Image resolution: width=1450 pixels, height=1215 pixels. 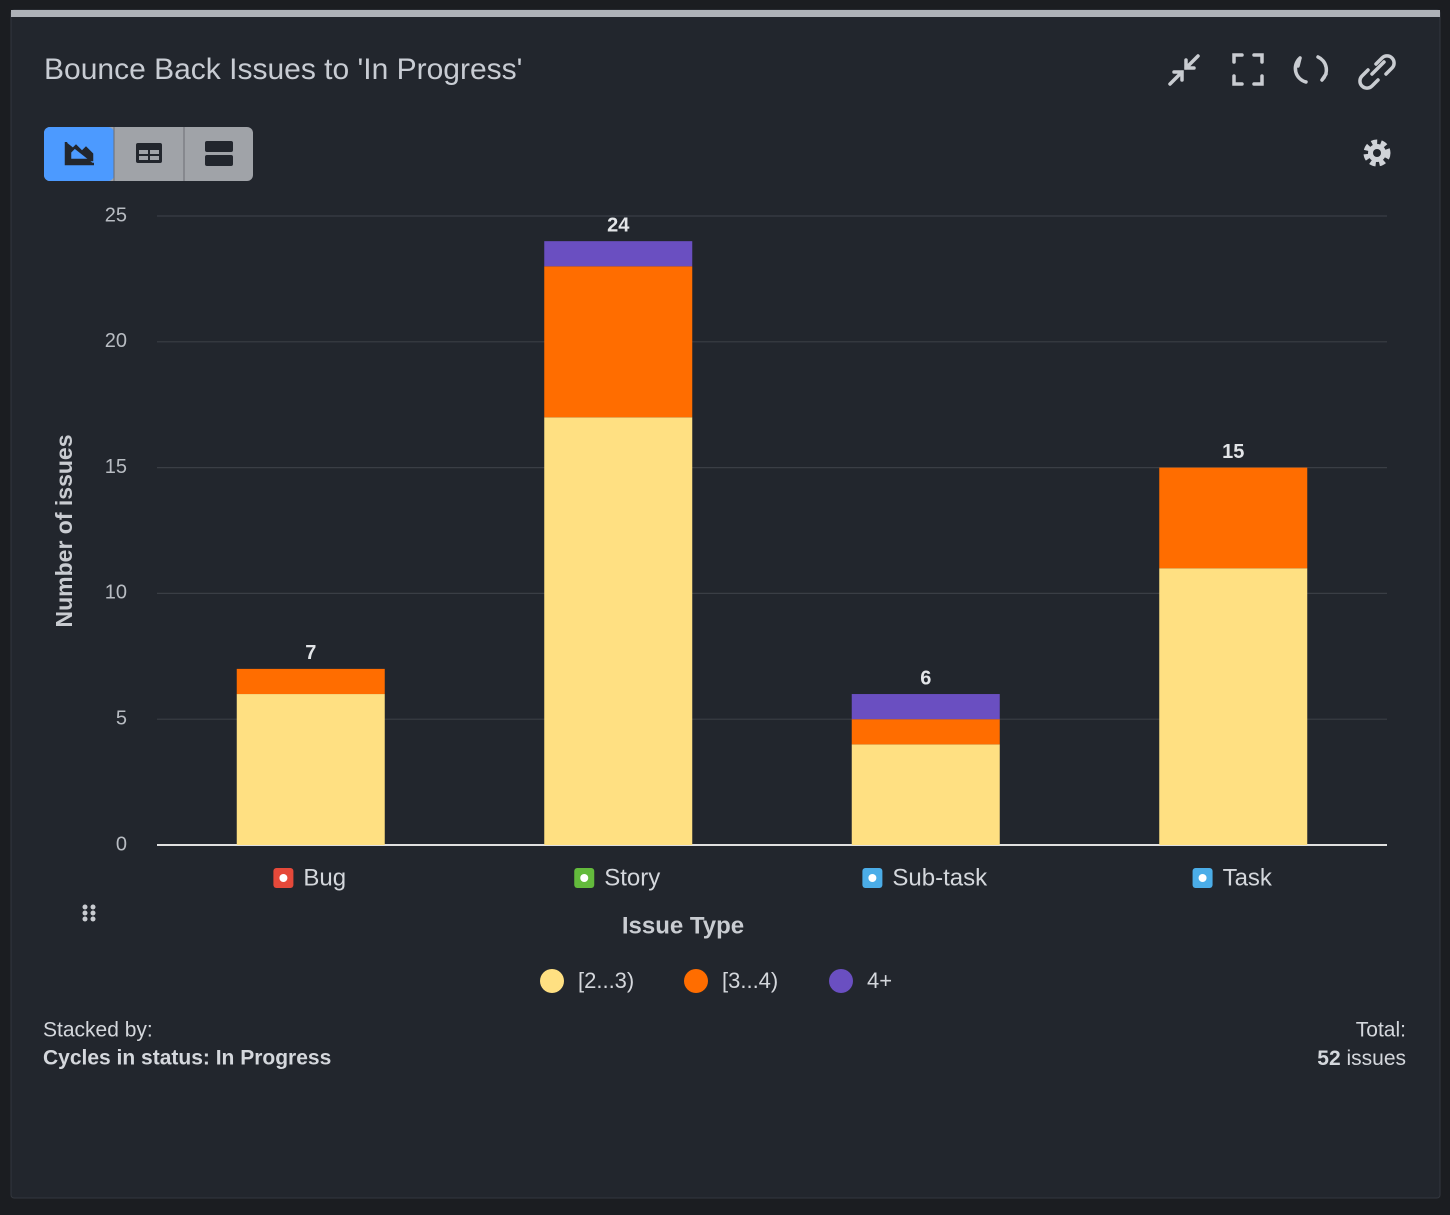 I want to click on y-tick-label: 15, so click(x=116, y=467).